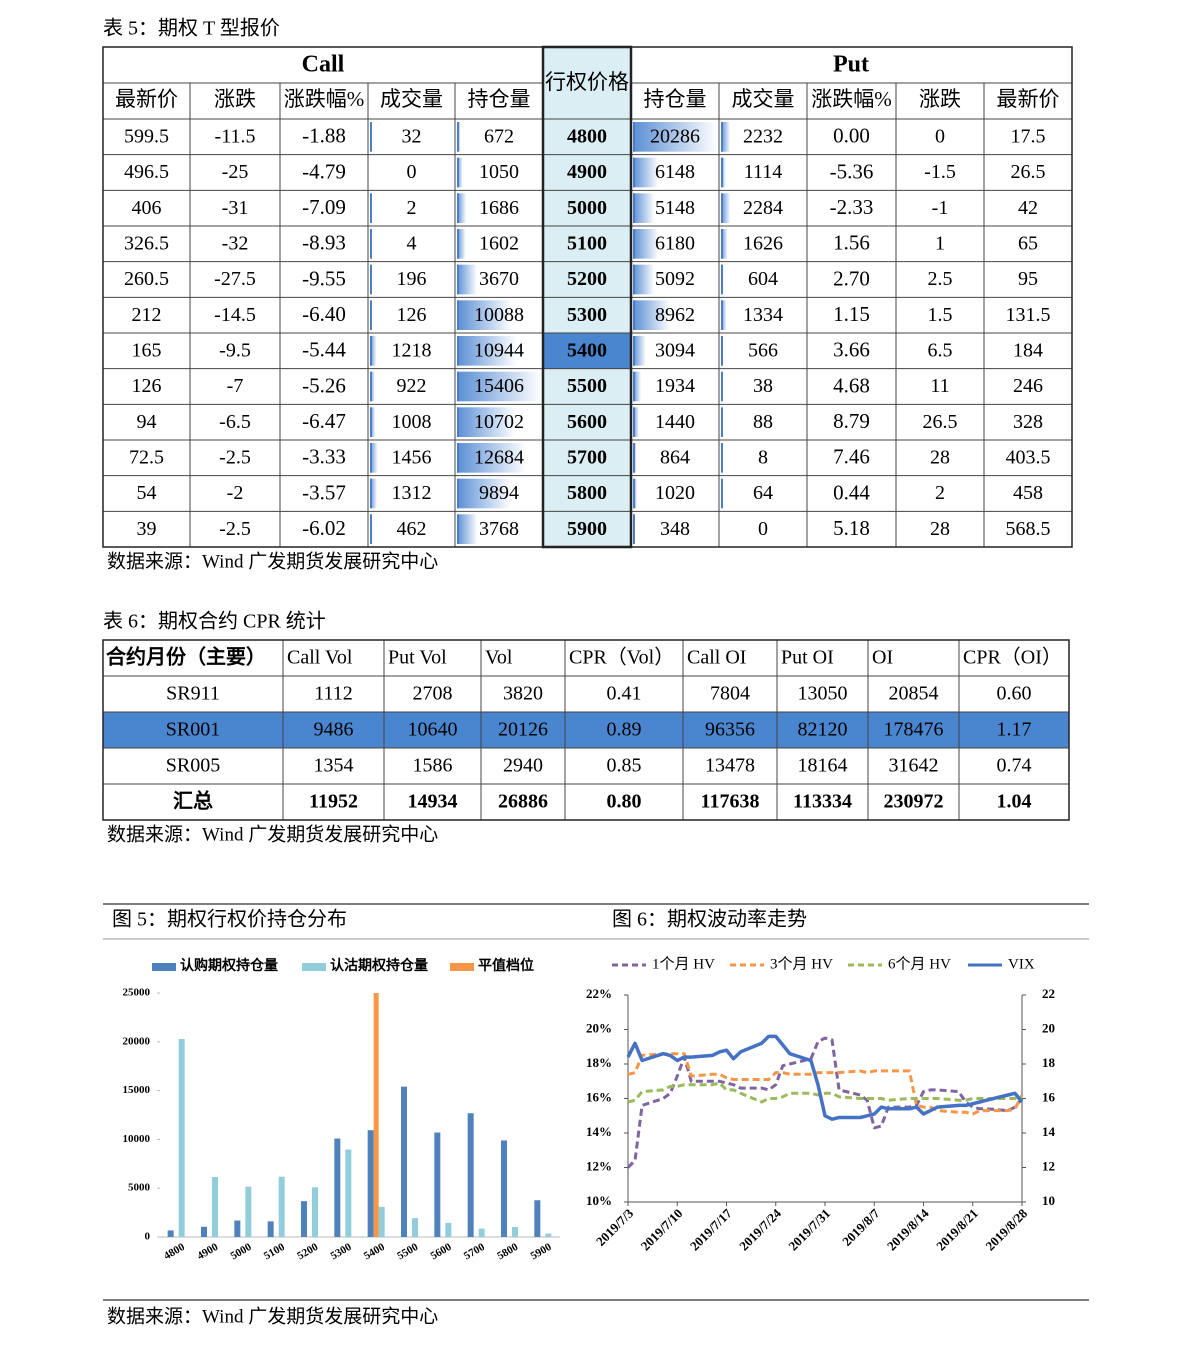  What do you see at coordinates (763, 529) in the screenshot?
I see `table-cell: 0` at bounding box center [763, 529].